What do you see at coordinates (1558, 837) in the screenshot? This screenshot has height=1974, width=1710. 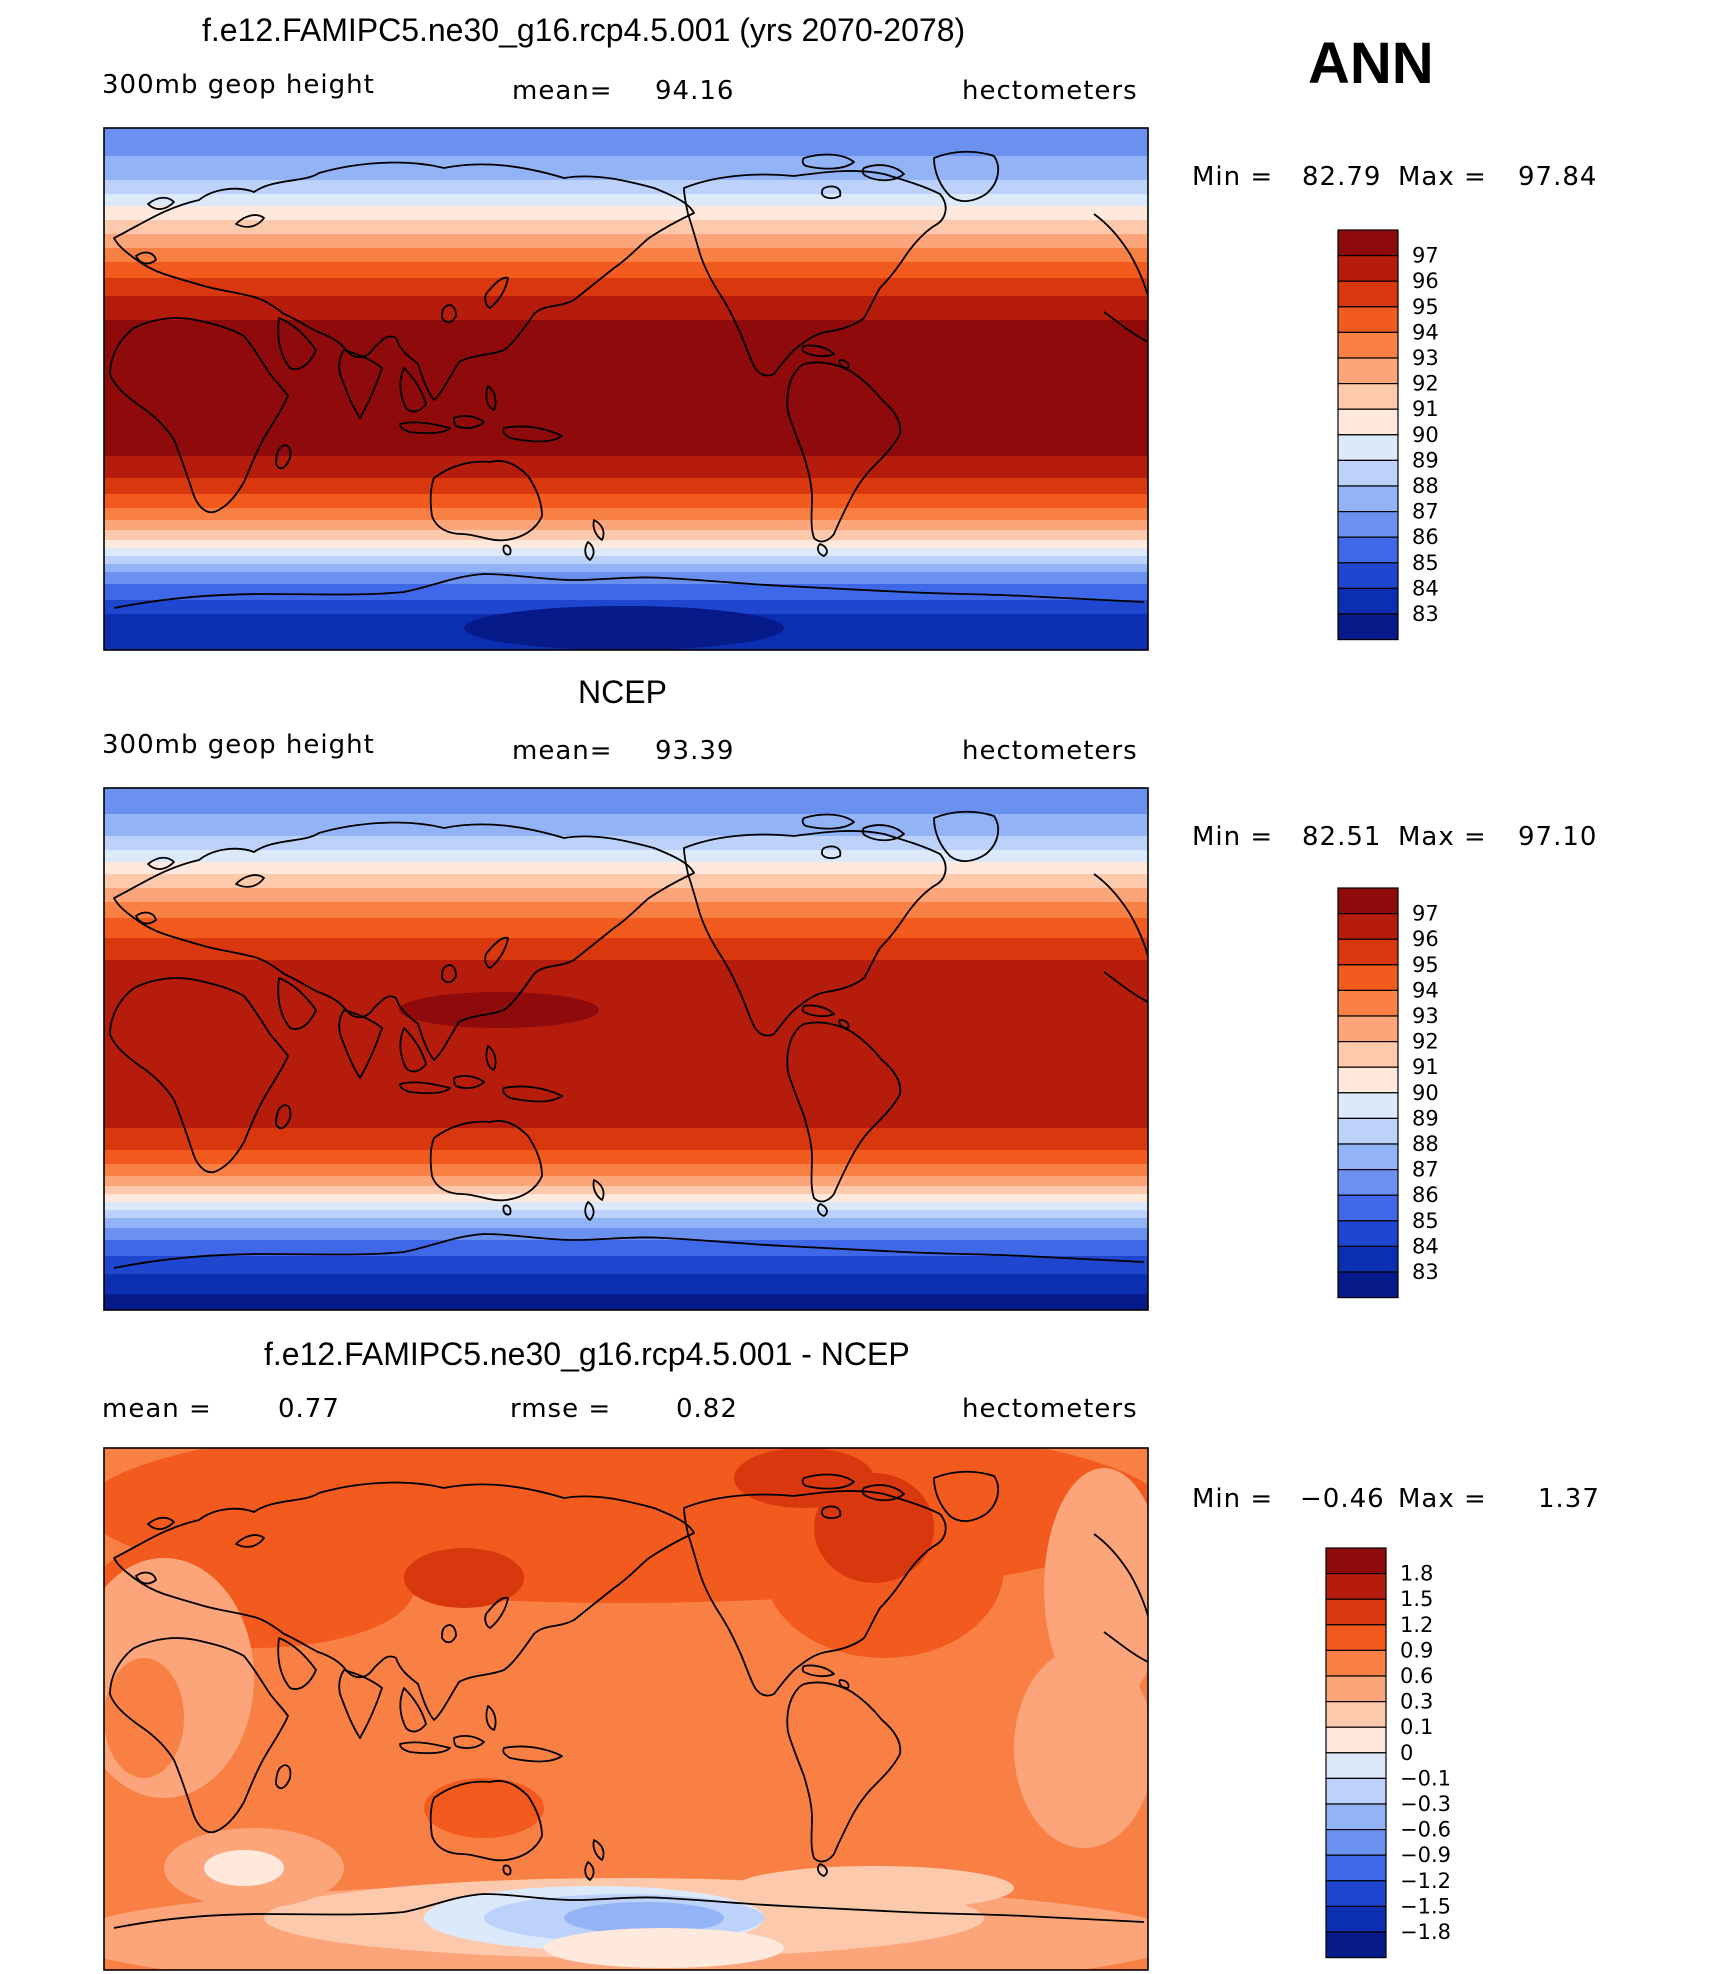 I see `panel2-max-value: 97.10` at bounding box center [1558, 837].